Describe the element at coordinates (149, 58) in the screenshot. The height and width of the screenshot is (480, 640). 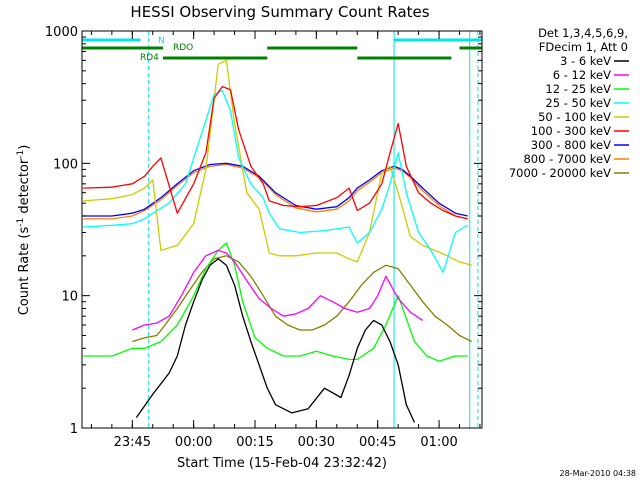
I see `status-bar-label-3: RD4` at that location.